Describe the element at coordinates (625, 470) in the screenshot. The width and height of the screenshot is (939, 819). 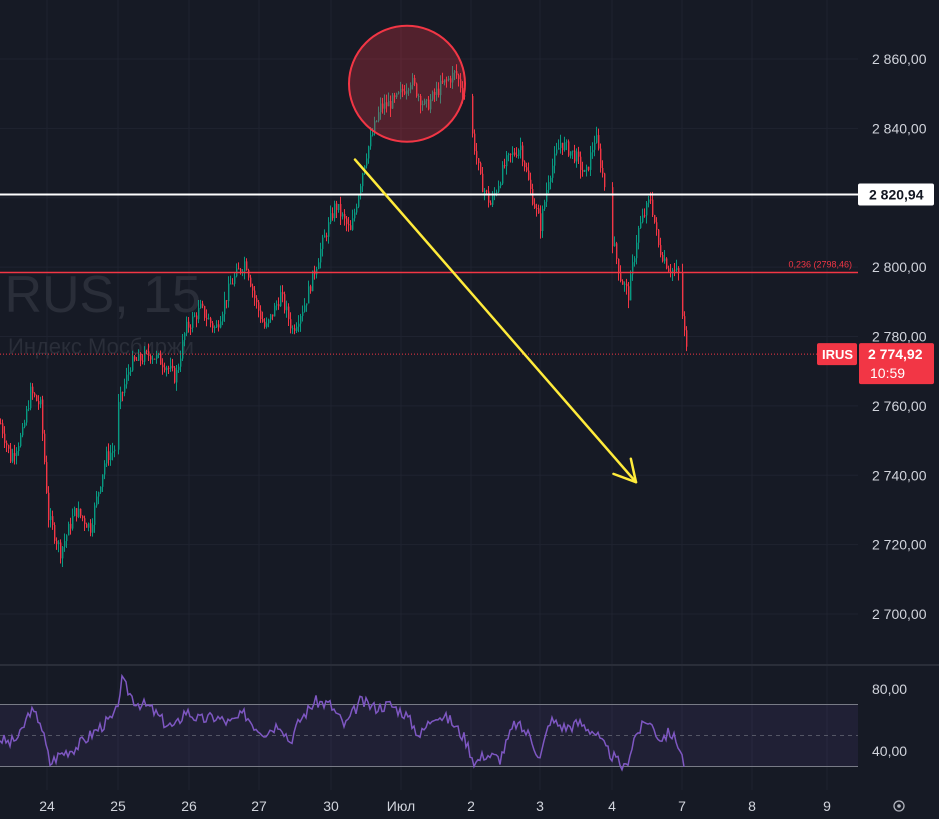
I see `trend-arrow-head` at that location.